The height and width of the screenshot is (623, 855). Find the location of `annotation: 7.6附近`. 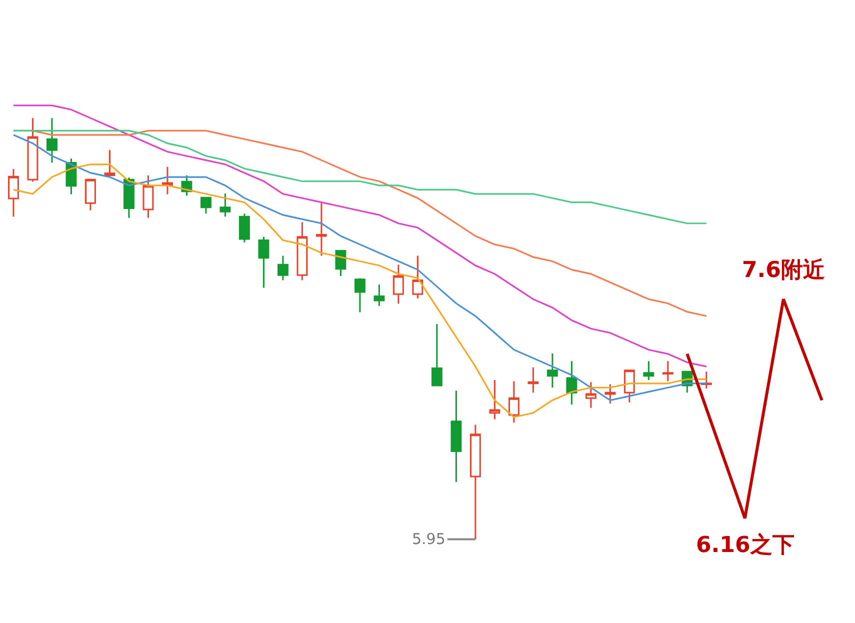

annotation: 7.6附近 is located at coordinates (783, 270).